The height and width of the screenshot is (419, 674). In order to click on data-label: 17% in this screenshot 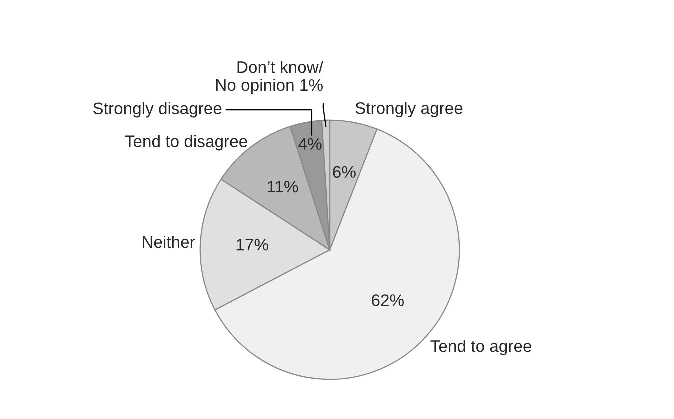, I will do `click(252, 245)`.